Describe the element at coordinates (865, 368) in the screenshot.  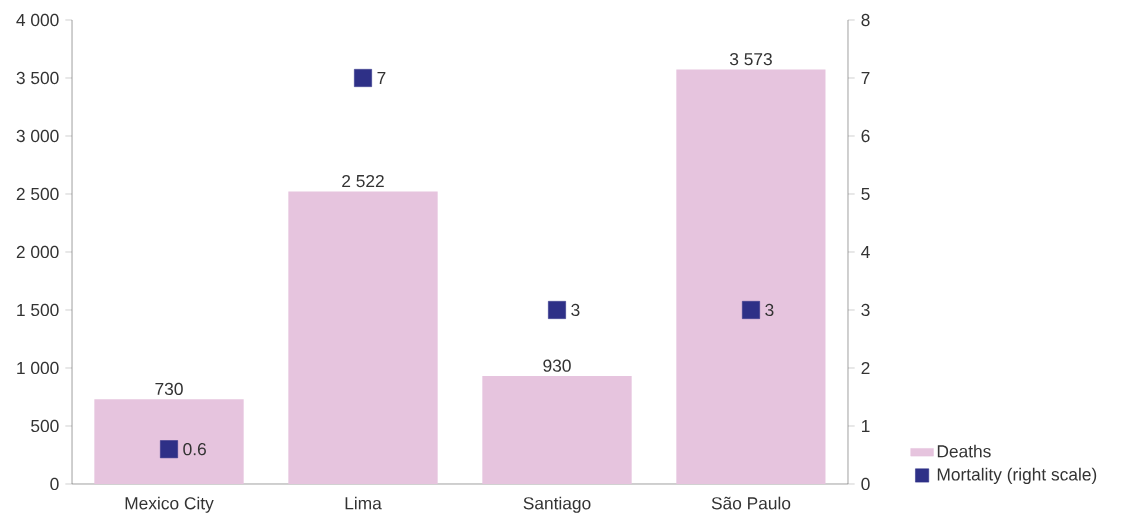
I see `y2-tick-label: 2` at that location.